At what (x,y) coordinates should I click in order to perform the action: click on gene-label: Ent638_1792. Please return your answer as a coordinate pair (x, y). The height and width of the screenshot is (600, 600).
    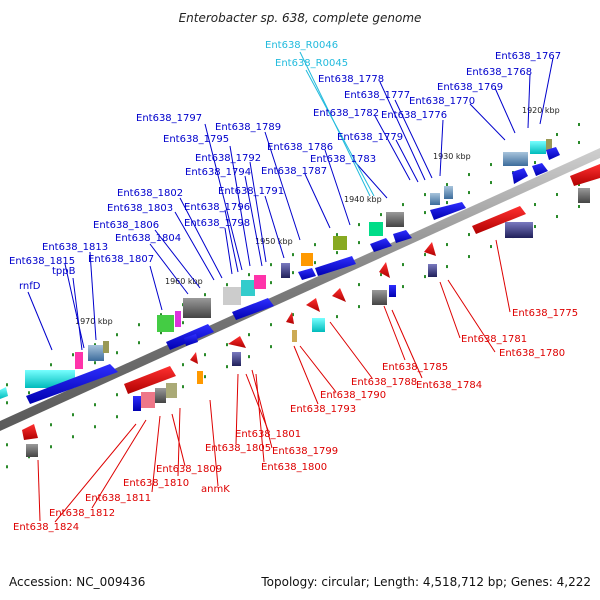
    Looking at the image, I should click on (228, 158).